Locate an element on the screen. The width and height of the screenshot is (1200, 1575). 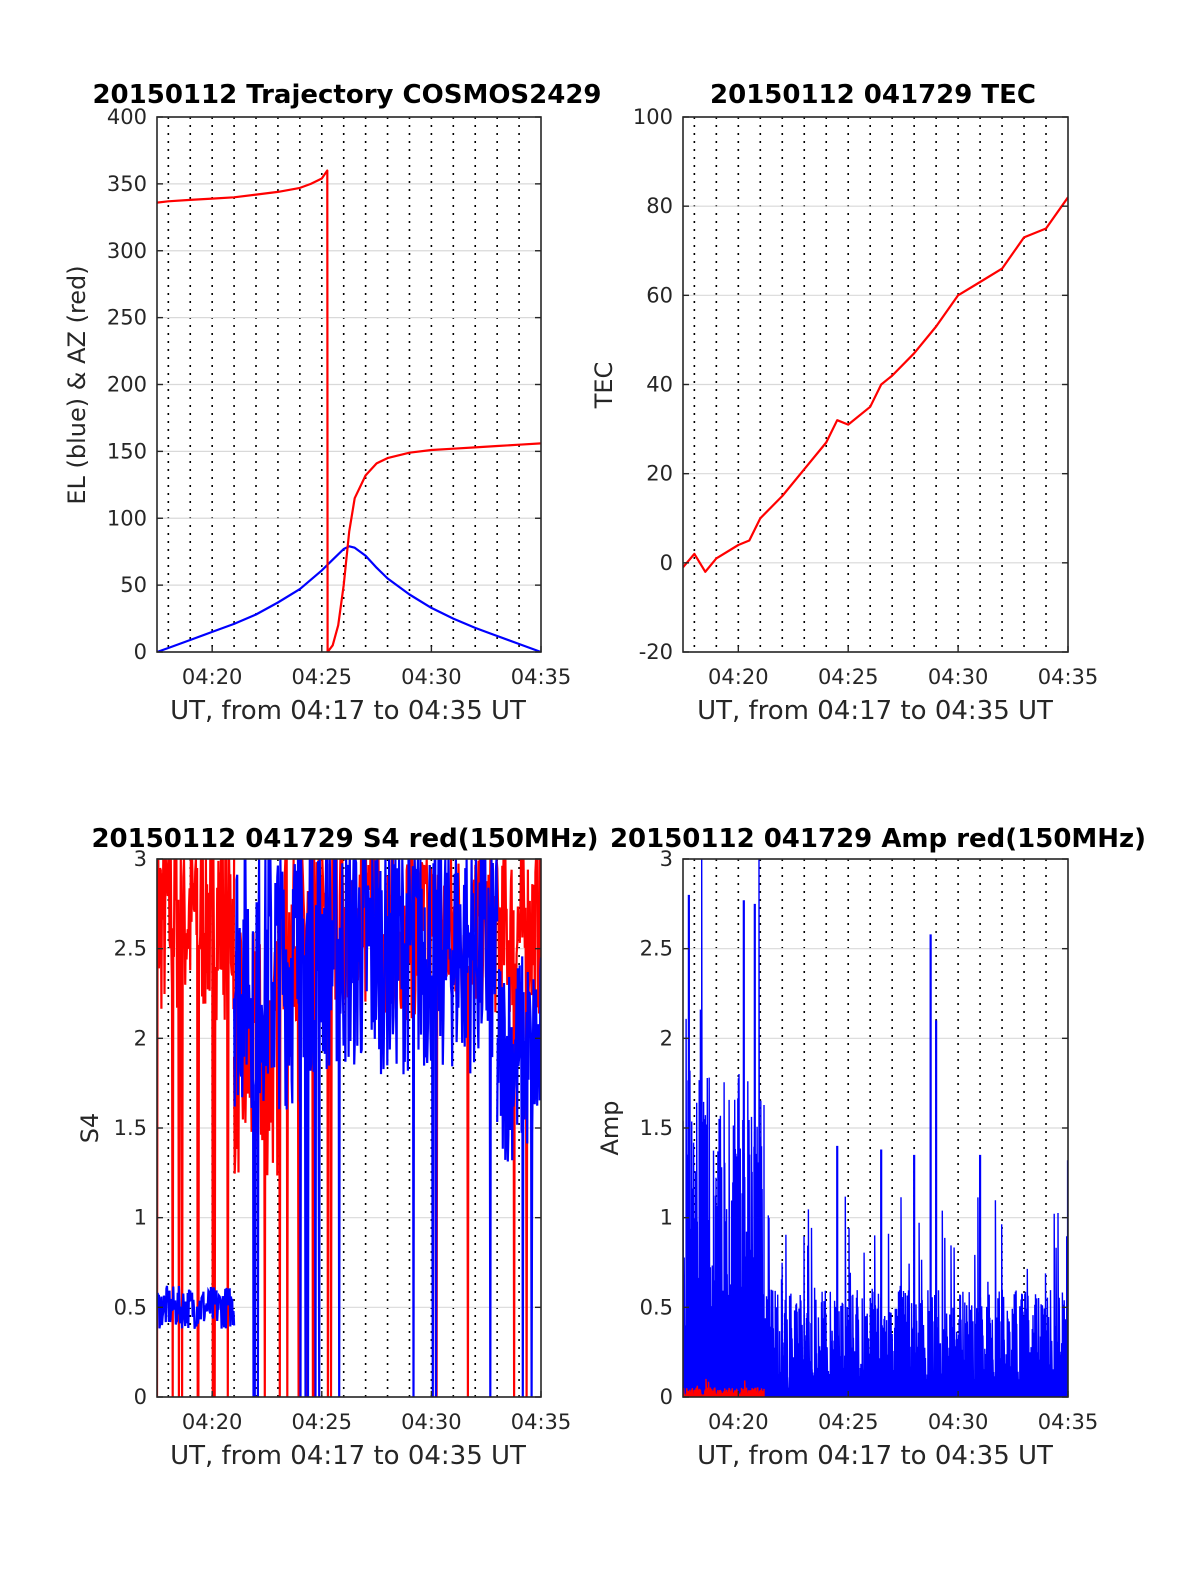
s4-plot-area is located at coordinates (349, 1128).